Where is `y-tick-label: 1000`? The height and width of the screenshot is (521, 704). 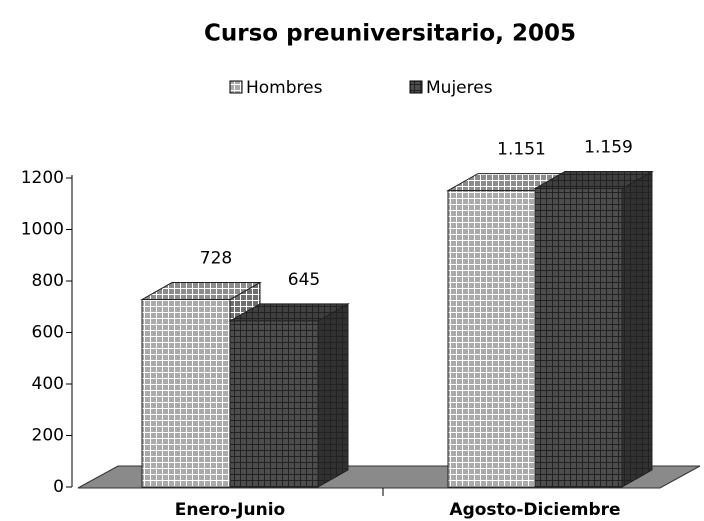 y-tick-label: 1000 is located at coordinates (42, 230).